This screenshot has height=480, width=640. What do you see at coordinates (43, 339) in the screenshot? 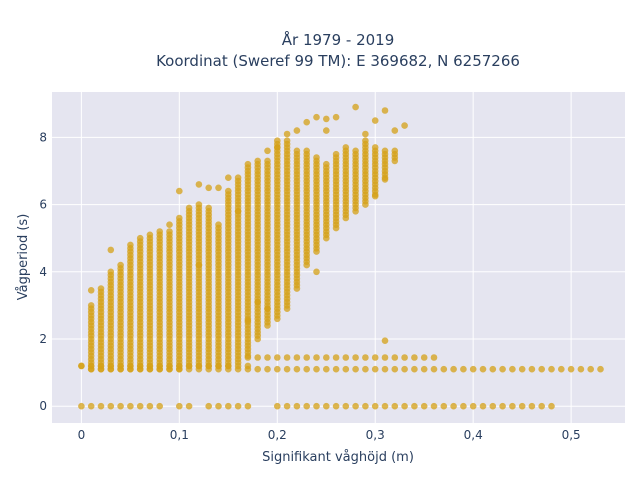
I see `y-tick-label: 2` at bounding box center [43, 339].